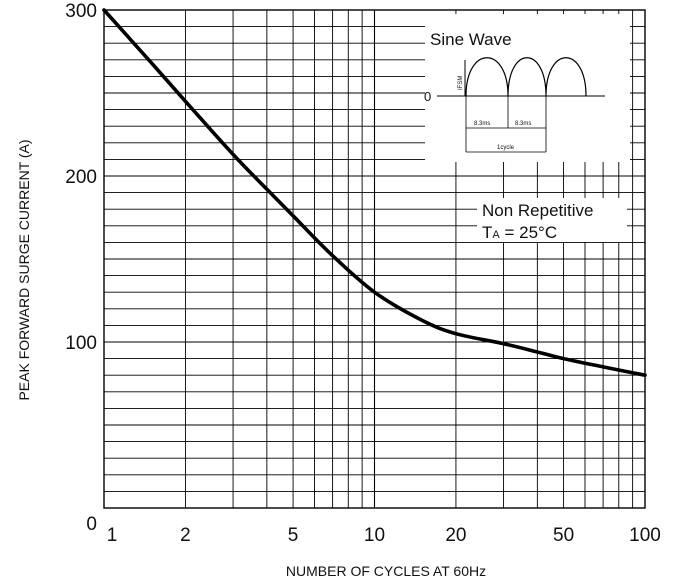 The image size is (680, 584). I want to click on y-tick-label: 200, so click(81, 177).